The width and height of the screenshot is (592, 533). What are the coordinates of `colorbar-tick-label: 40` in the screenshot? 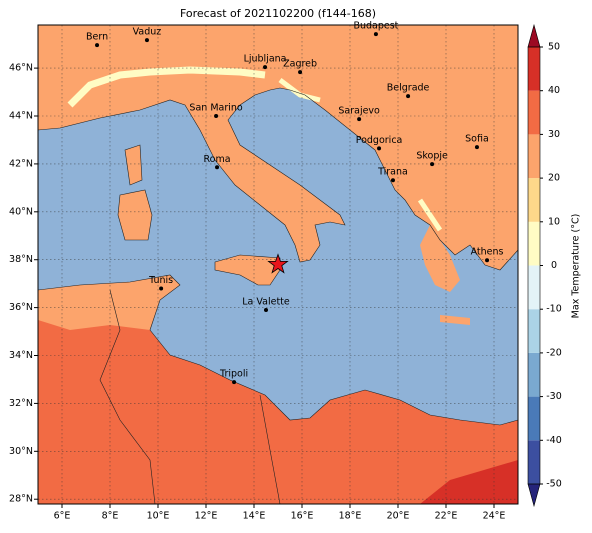 It's located at (554, 90).